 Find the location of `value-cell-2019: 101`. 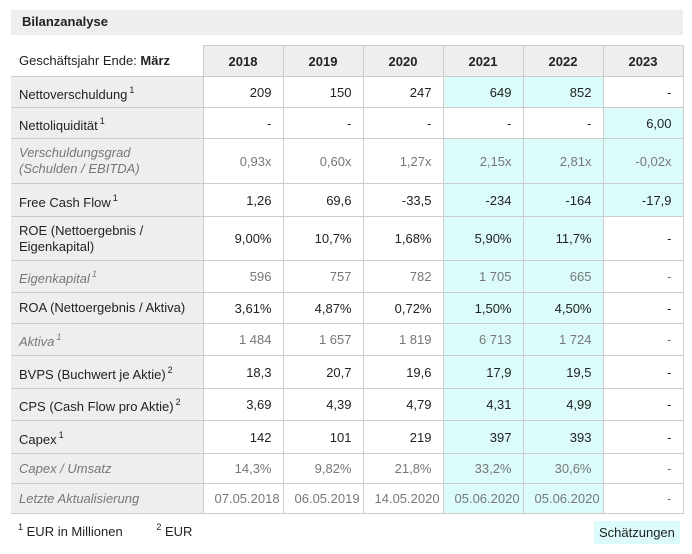

value-cell-2019: 101 is located at coordinates (323, 437).